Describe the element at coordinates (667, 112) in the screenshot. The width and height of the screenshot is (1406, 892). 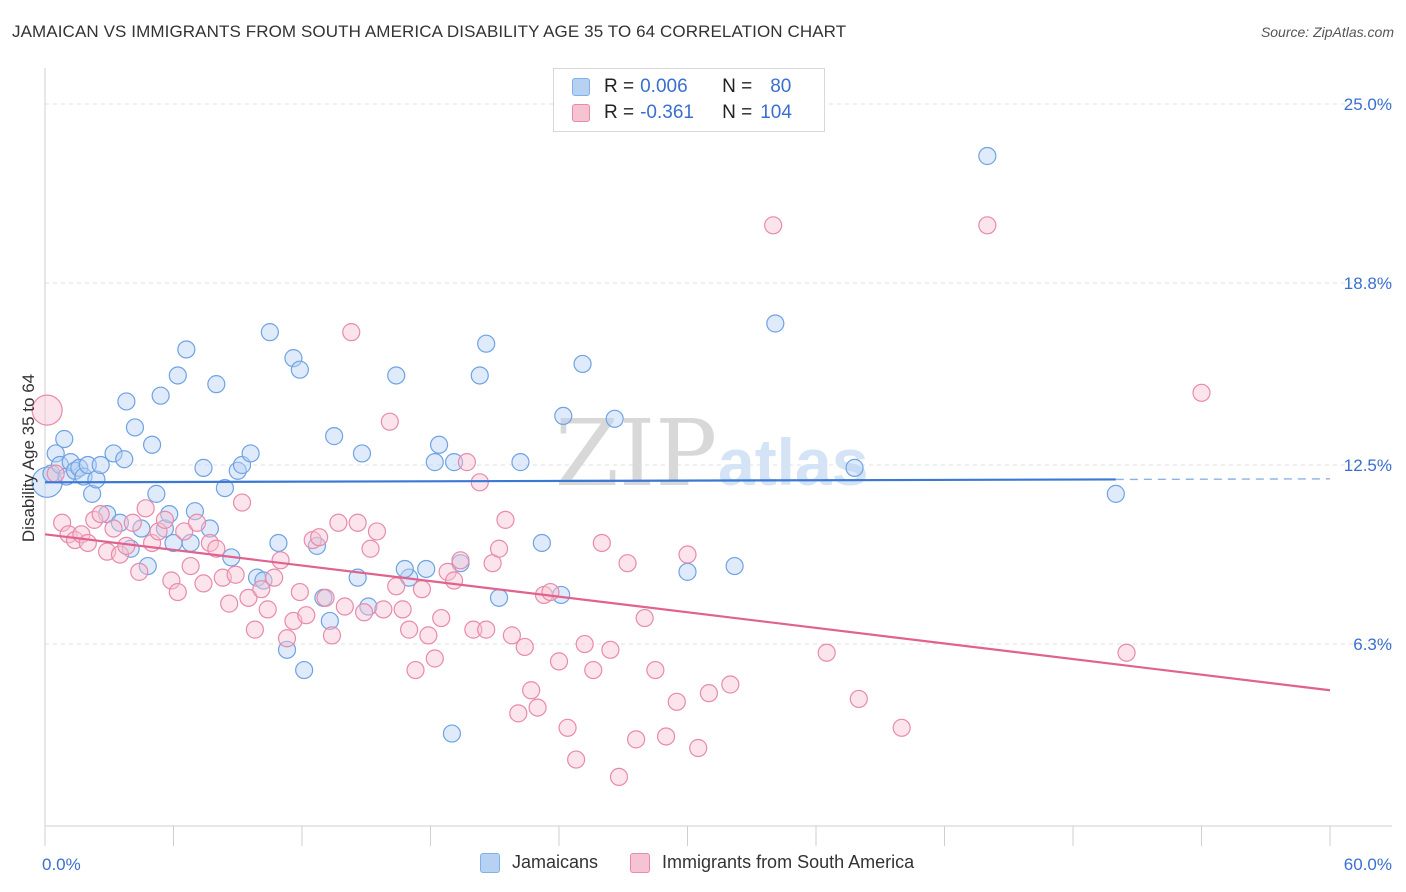
I see `r-value-immigrants: -0.361` at that location.